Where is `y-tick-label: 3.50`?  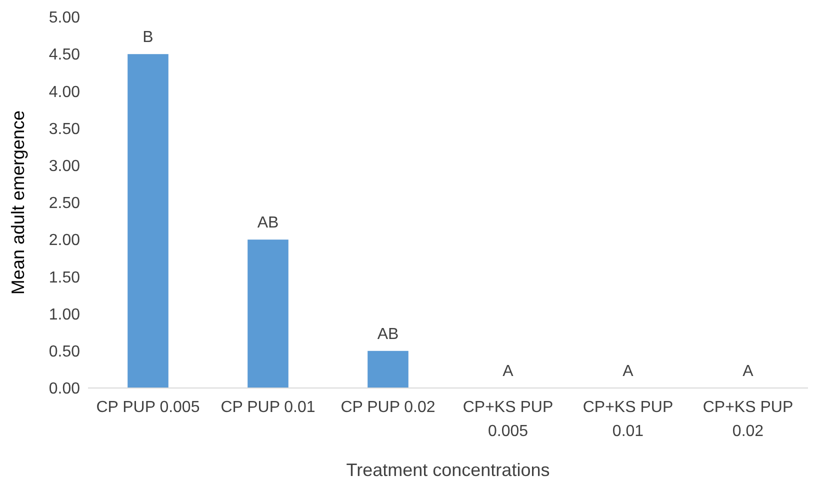 y-tick-label: 3.50 is located at coordinates (64, 129).